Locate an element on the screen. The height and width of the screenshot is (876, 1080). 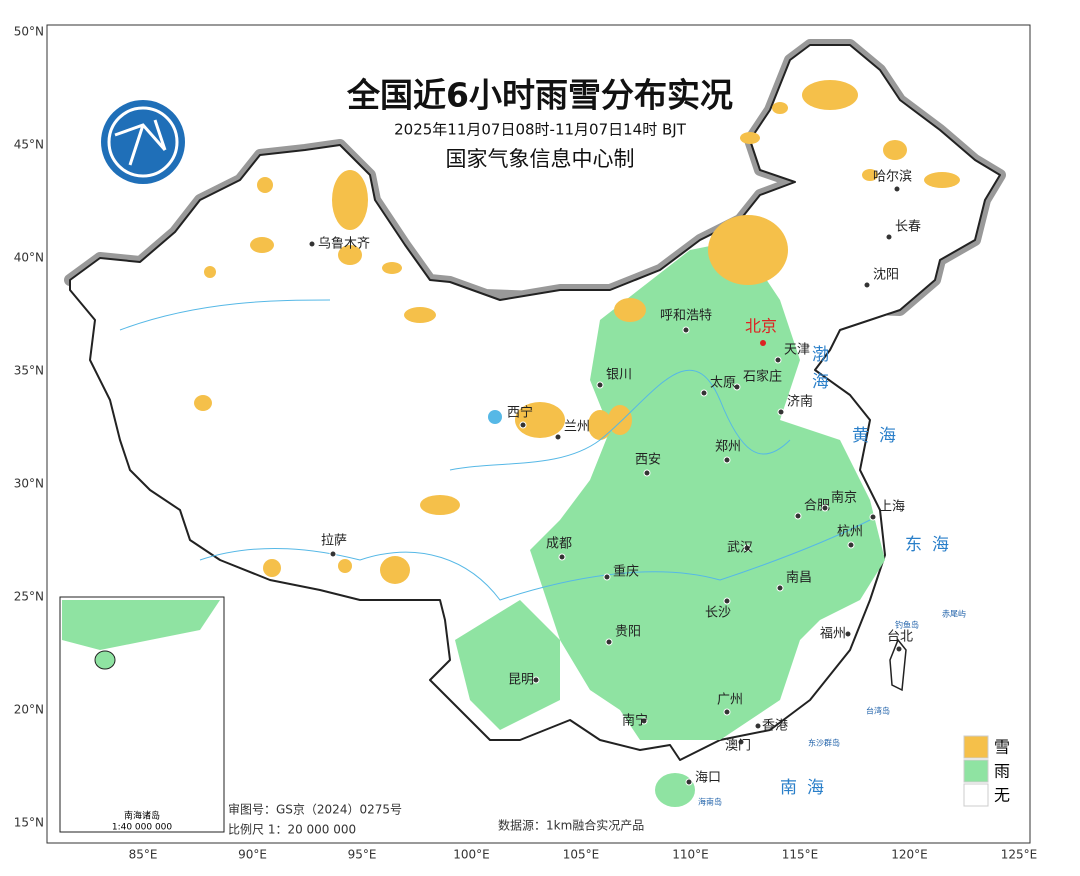
lat-label: 30°N is located at coordinates (29, 484).